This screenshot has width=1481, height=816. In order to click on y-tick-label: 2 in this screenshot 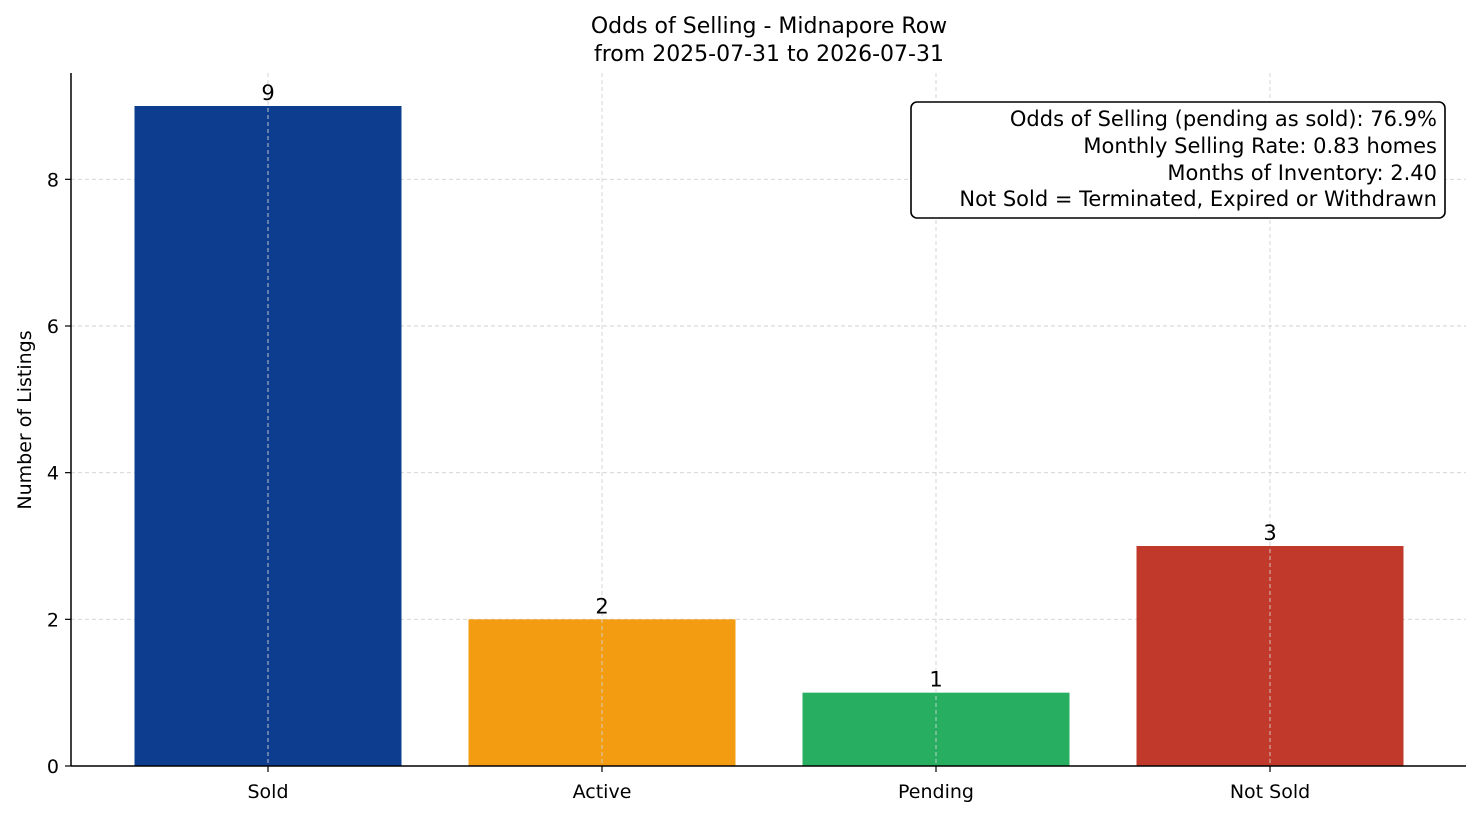, I will do `click(53, 620)`.